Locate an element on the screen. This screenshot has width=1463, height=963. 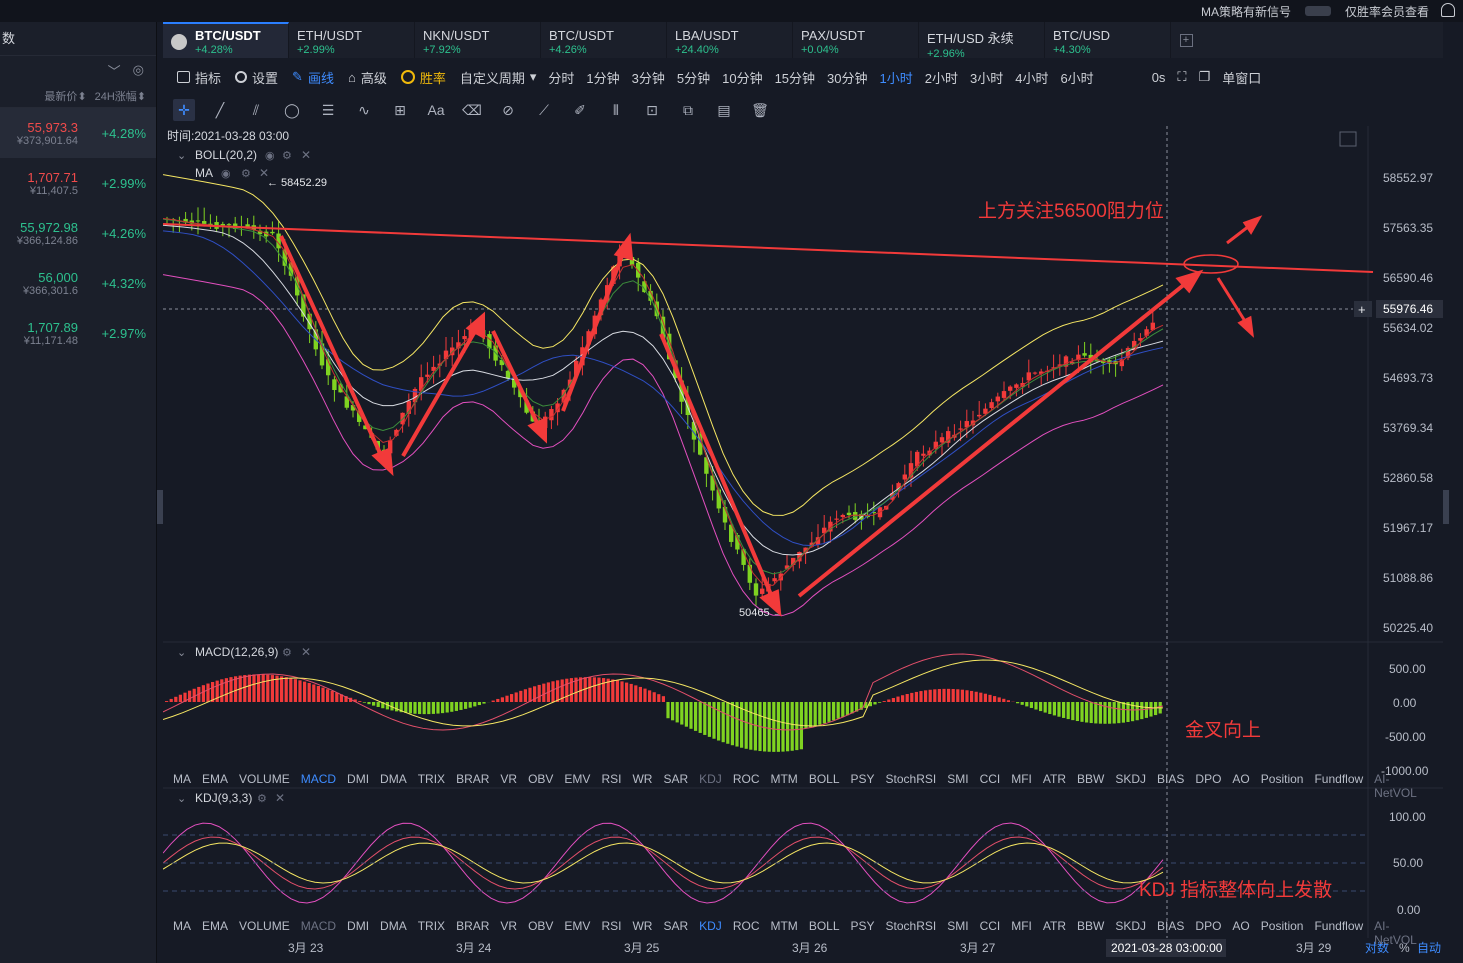
tab-eth-usd-perp: ETH/USD 永续 +2.96% is located at coordinates (982, 41).